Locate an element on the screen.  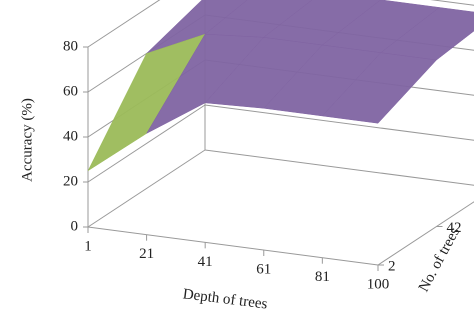
y-tick-label: 60 is located at coordinates (70, 91).